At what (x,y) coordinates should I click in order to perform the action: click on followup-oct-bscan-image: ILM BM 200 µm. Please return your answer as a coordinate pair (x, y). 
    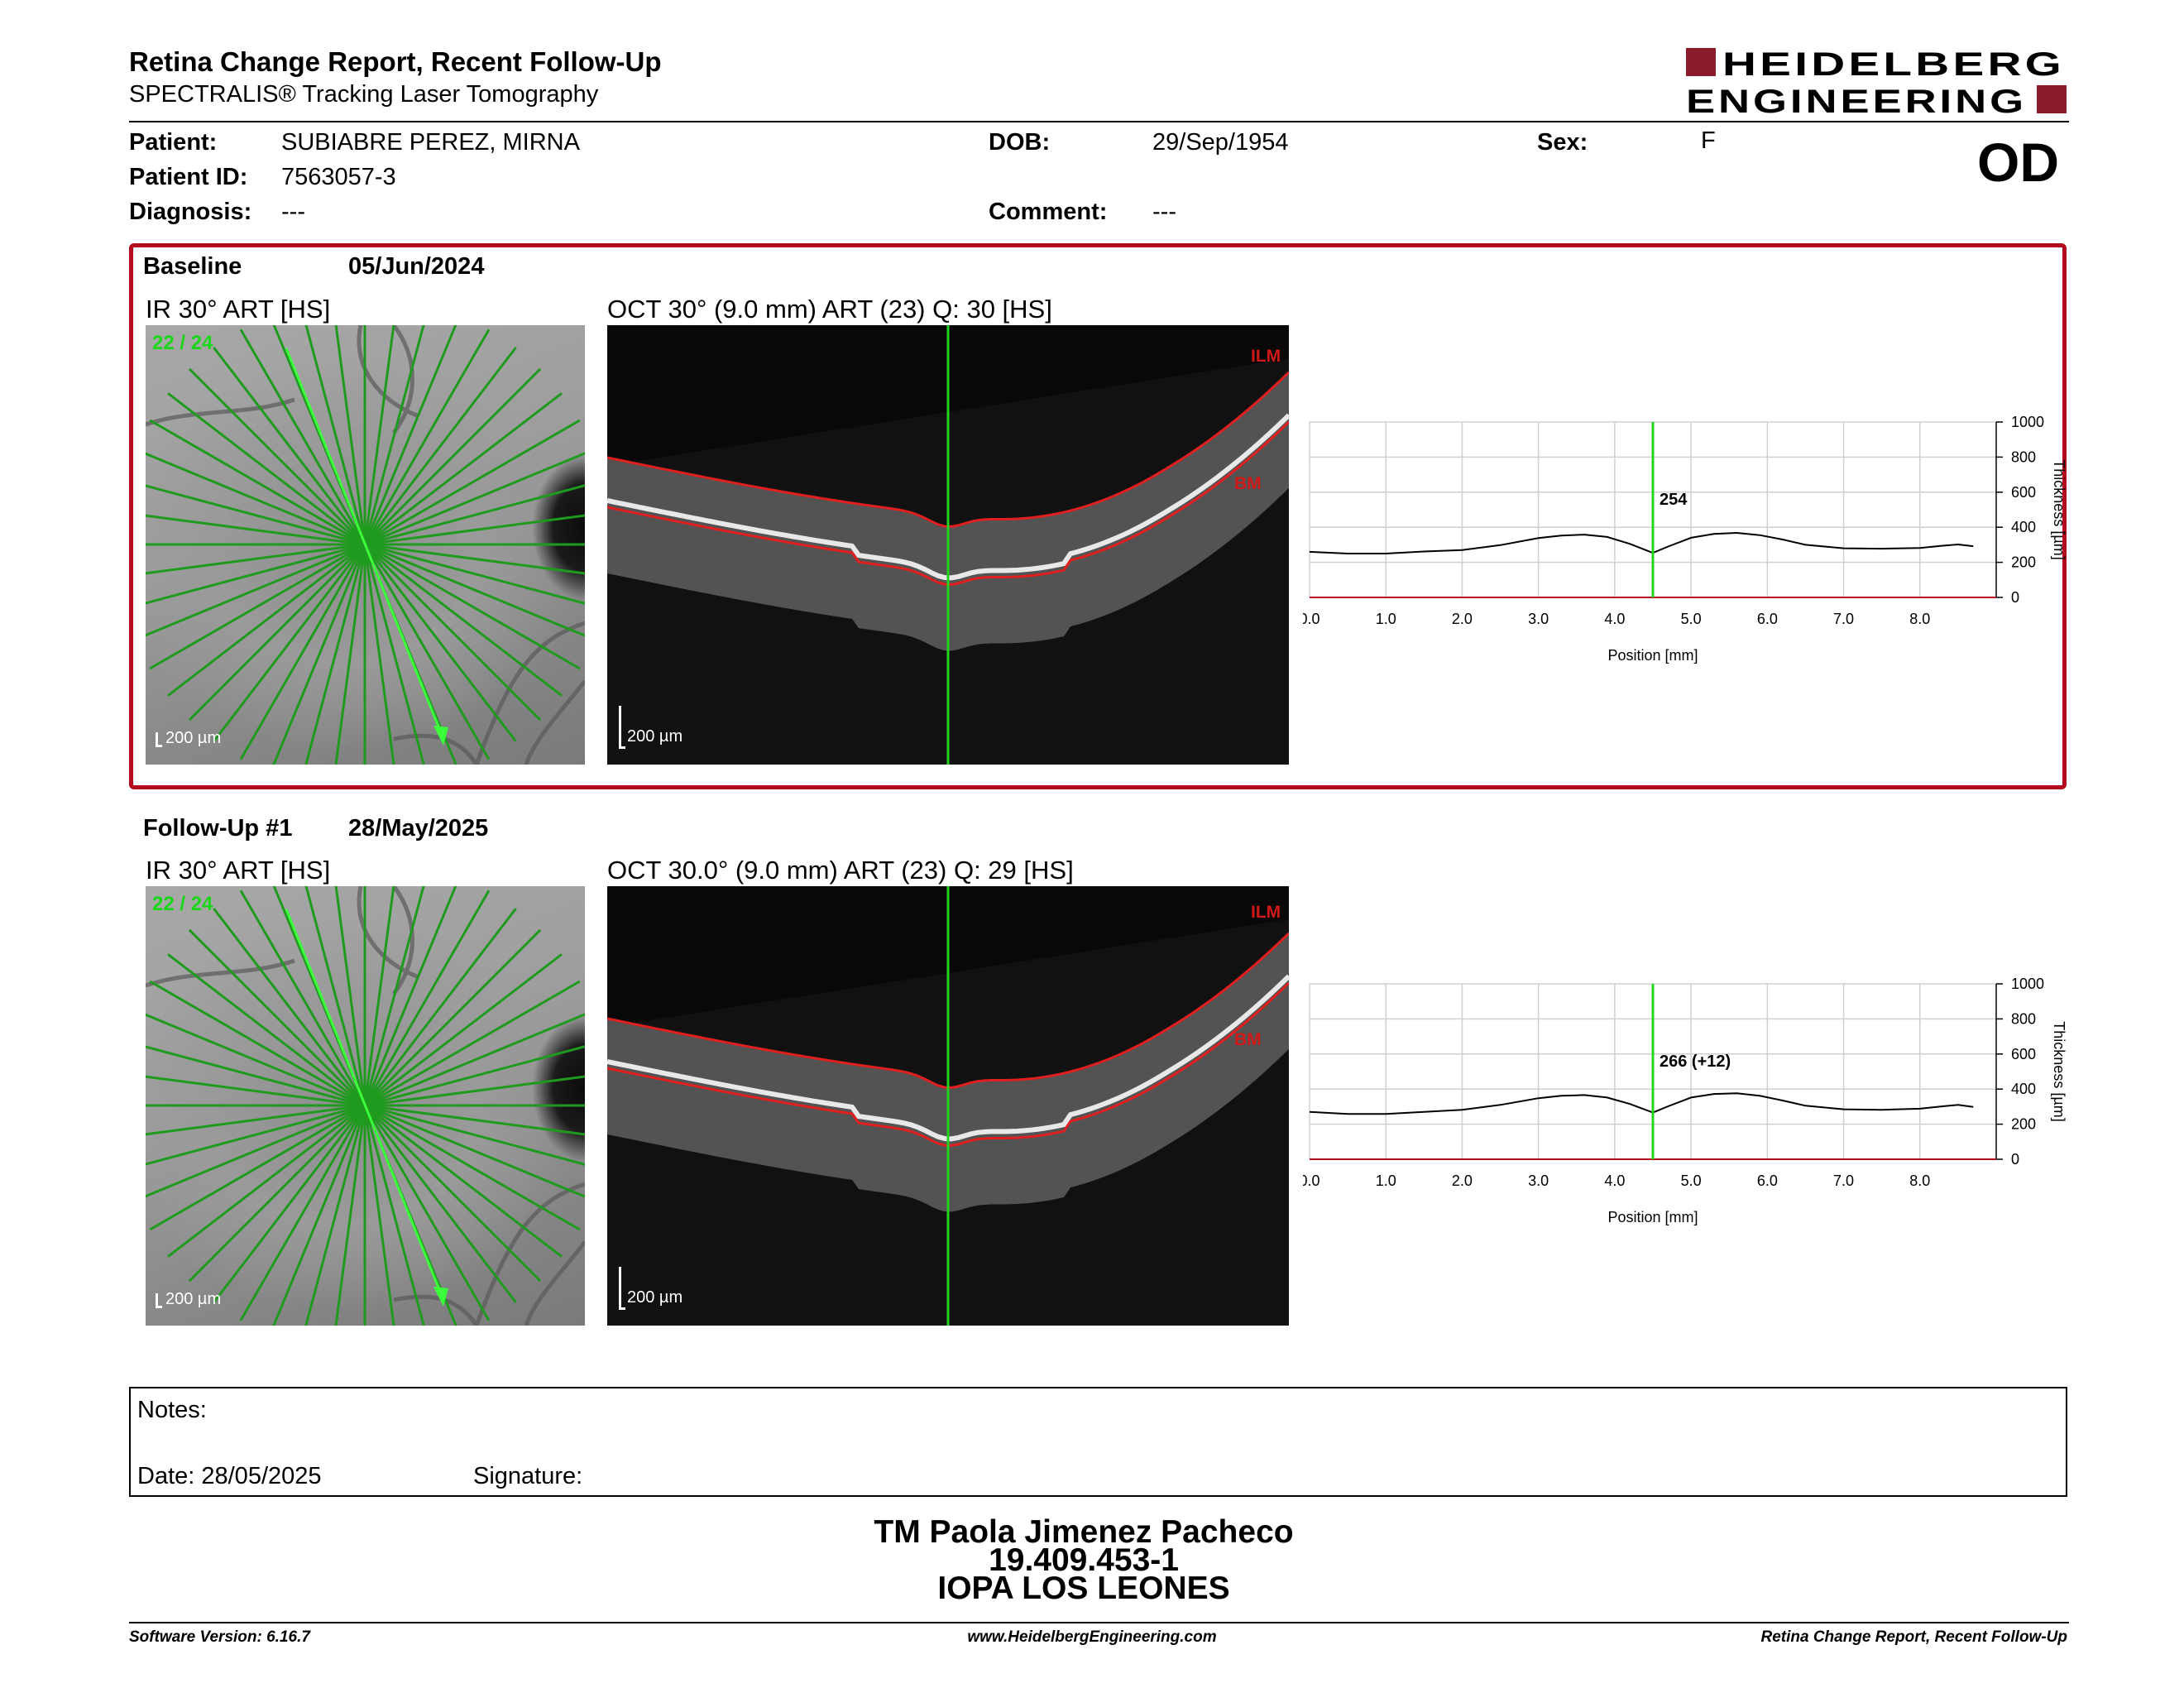
    Looking at the image, I should click on (948, 1106).